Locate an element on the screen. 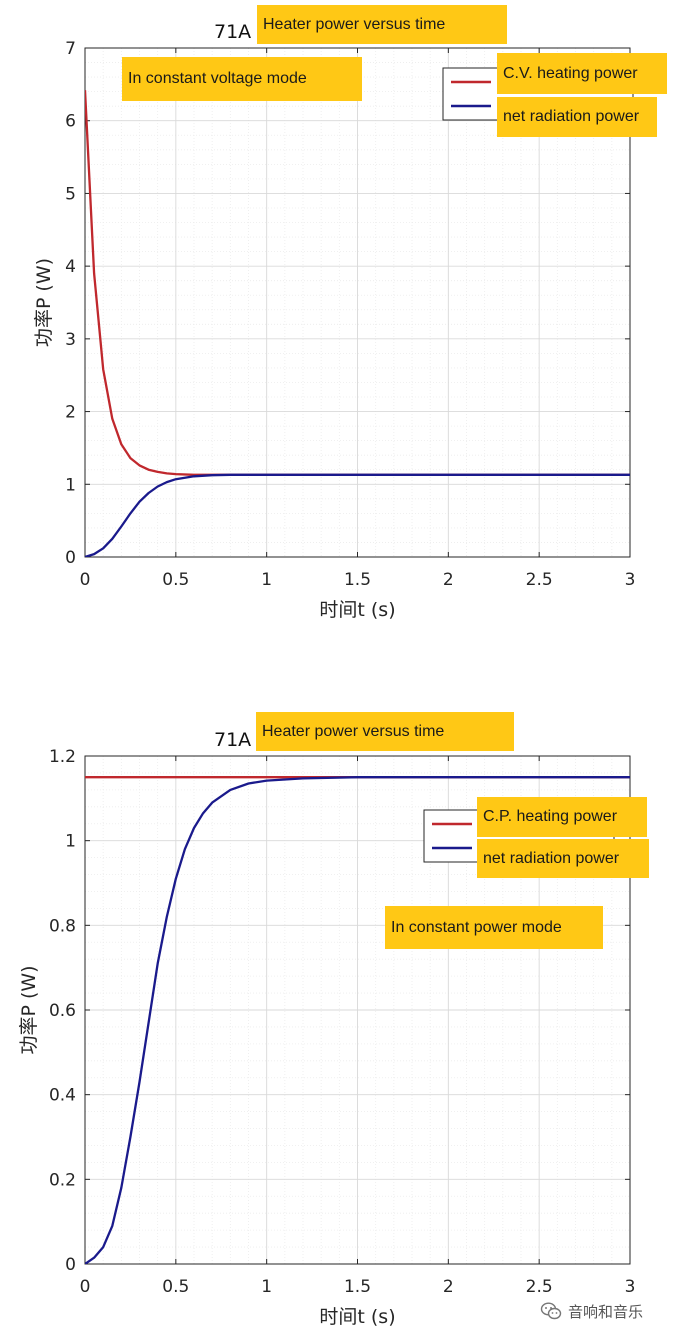 The height and width of the screenshot is (1343, 675). y-tick-label: 0.8 is located at coordinates (62, 926).